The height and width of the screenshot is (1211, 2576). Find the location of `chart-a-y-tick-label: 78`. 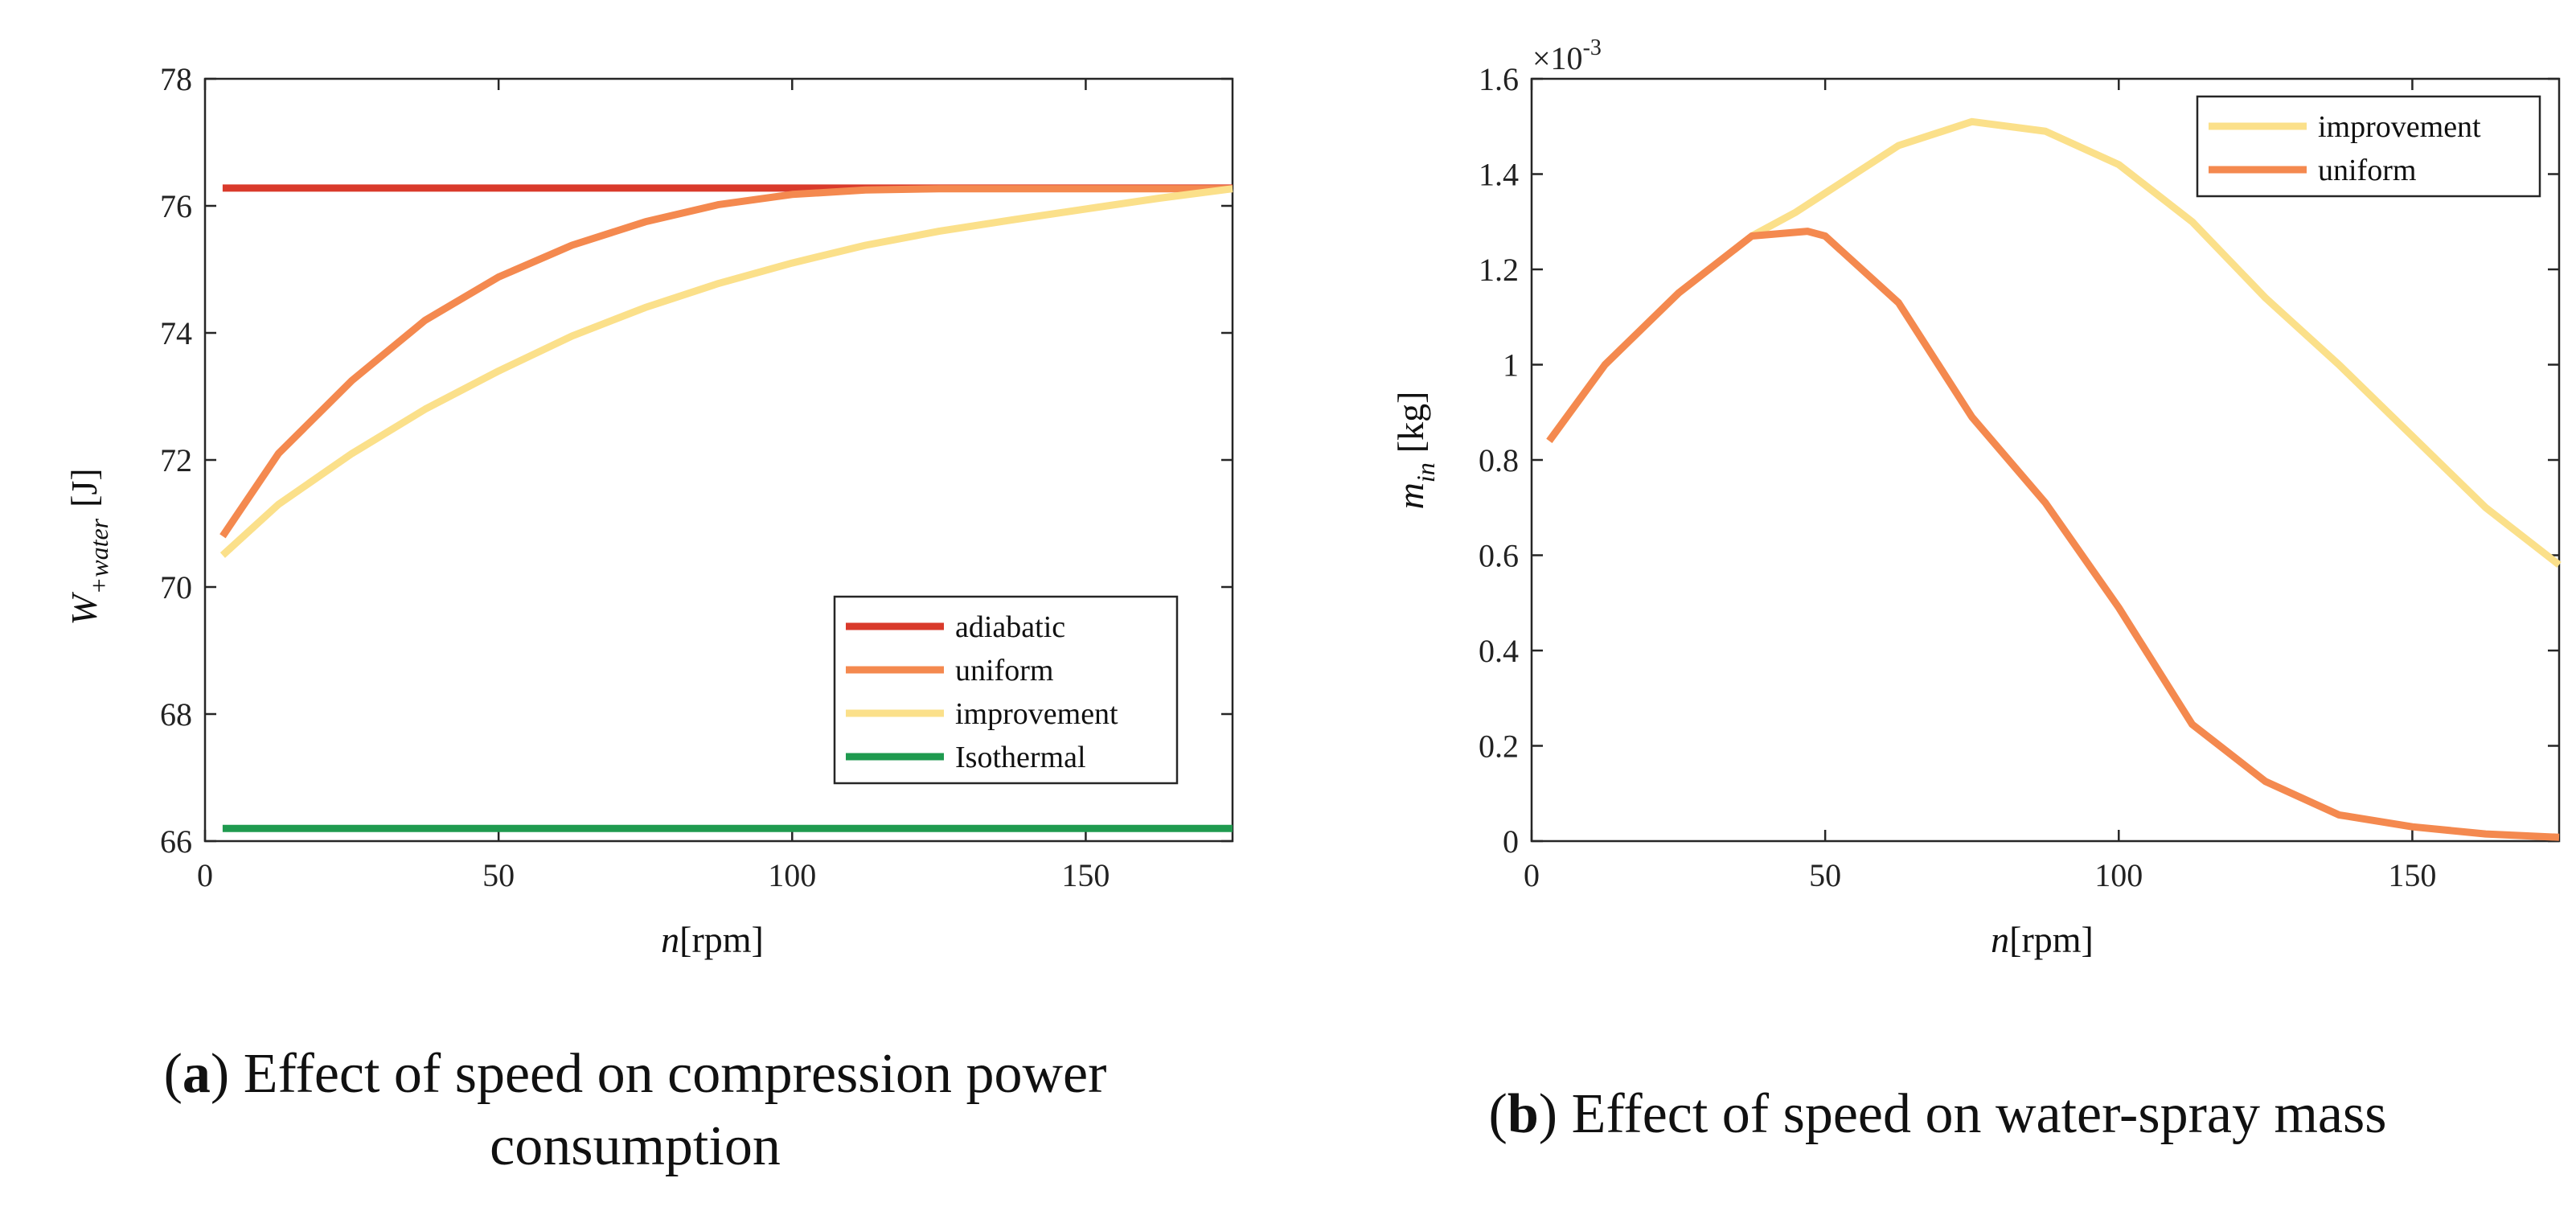

chart-a-y-tick-label: 78 is located at coordinates (176, 79).